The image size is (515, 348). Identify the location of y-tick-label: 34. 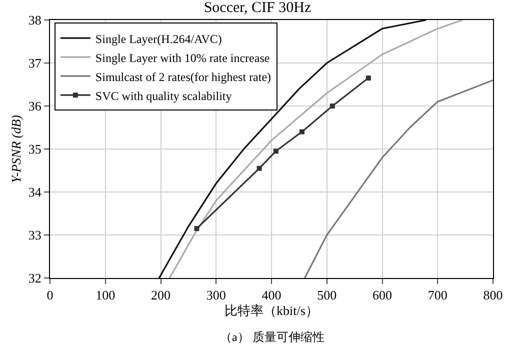
(35, 192).